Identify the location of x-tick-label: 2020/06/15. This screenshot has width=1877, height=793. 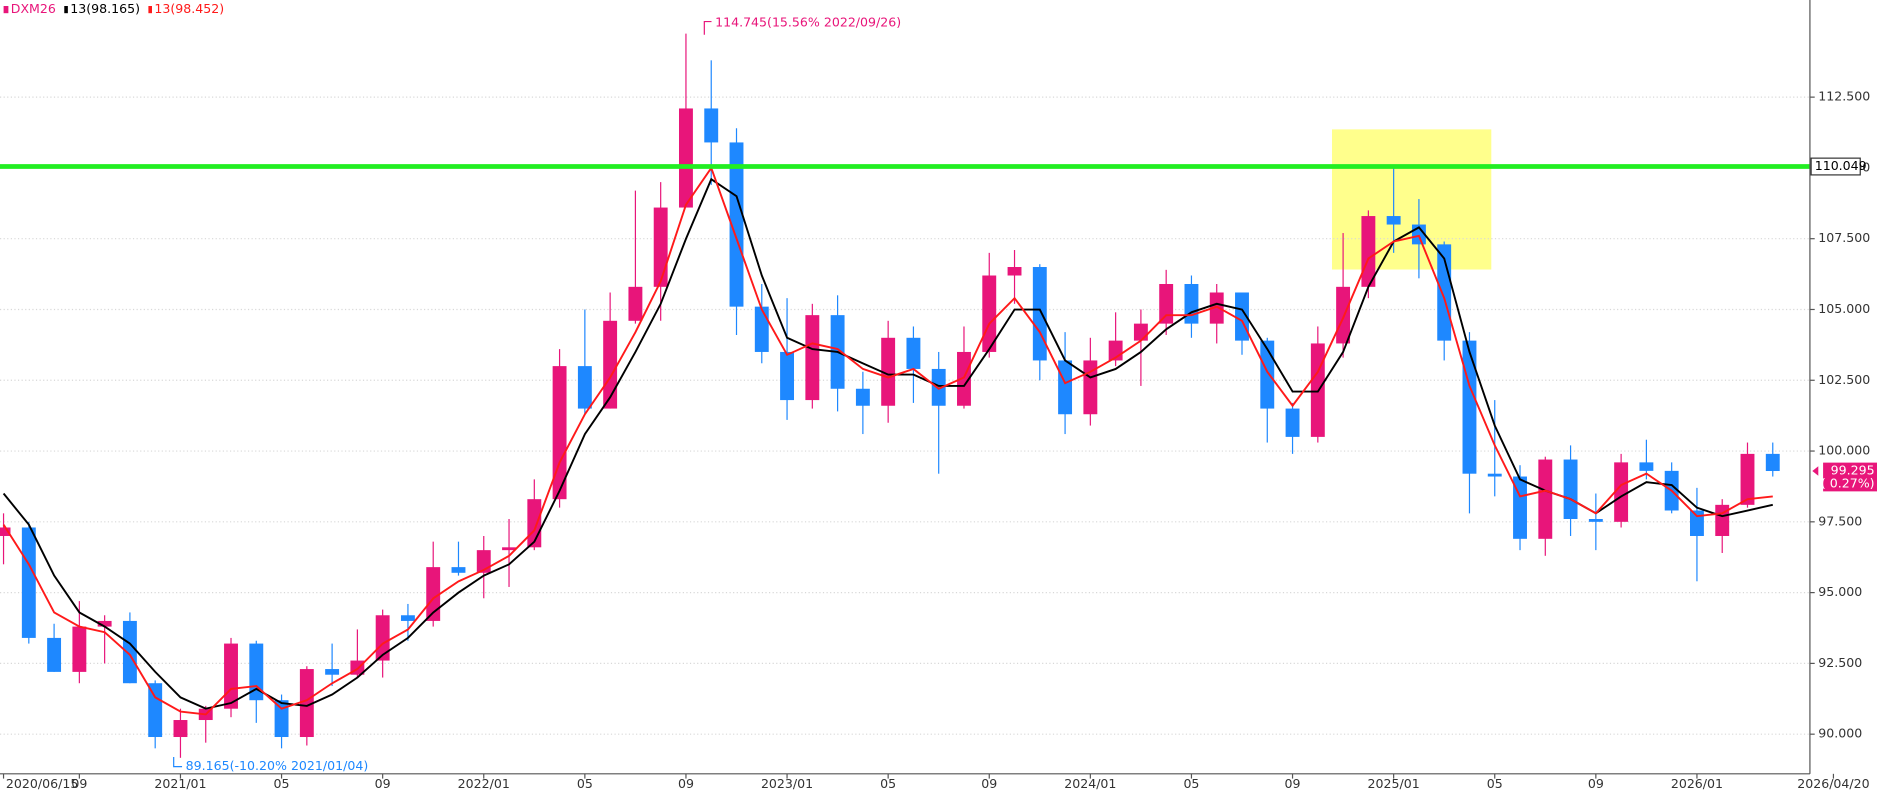
(42, 783).